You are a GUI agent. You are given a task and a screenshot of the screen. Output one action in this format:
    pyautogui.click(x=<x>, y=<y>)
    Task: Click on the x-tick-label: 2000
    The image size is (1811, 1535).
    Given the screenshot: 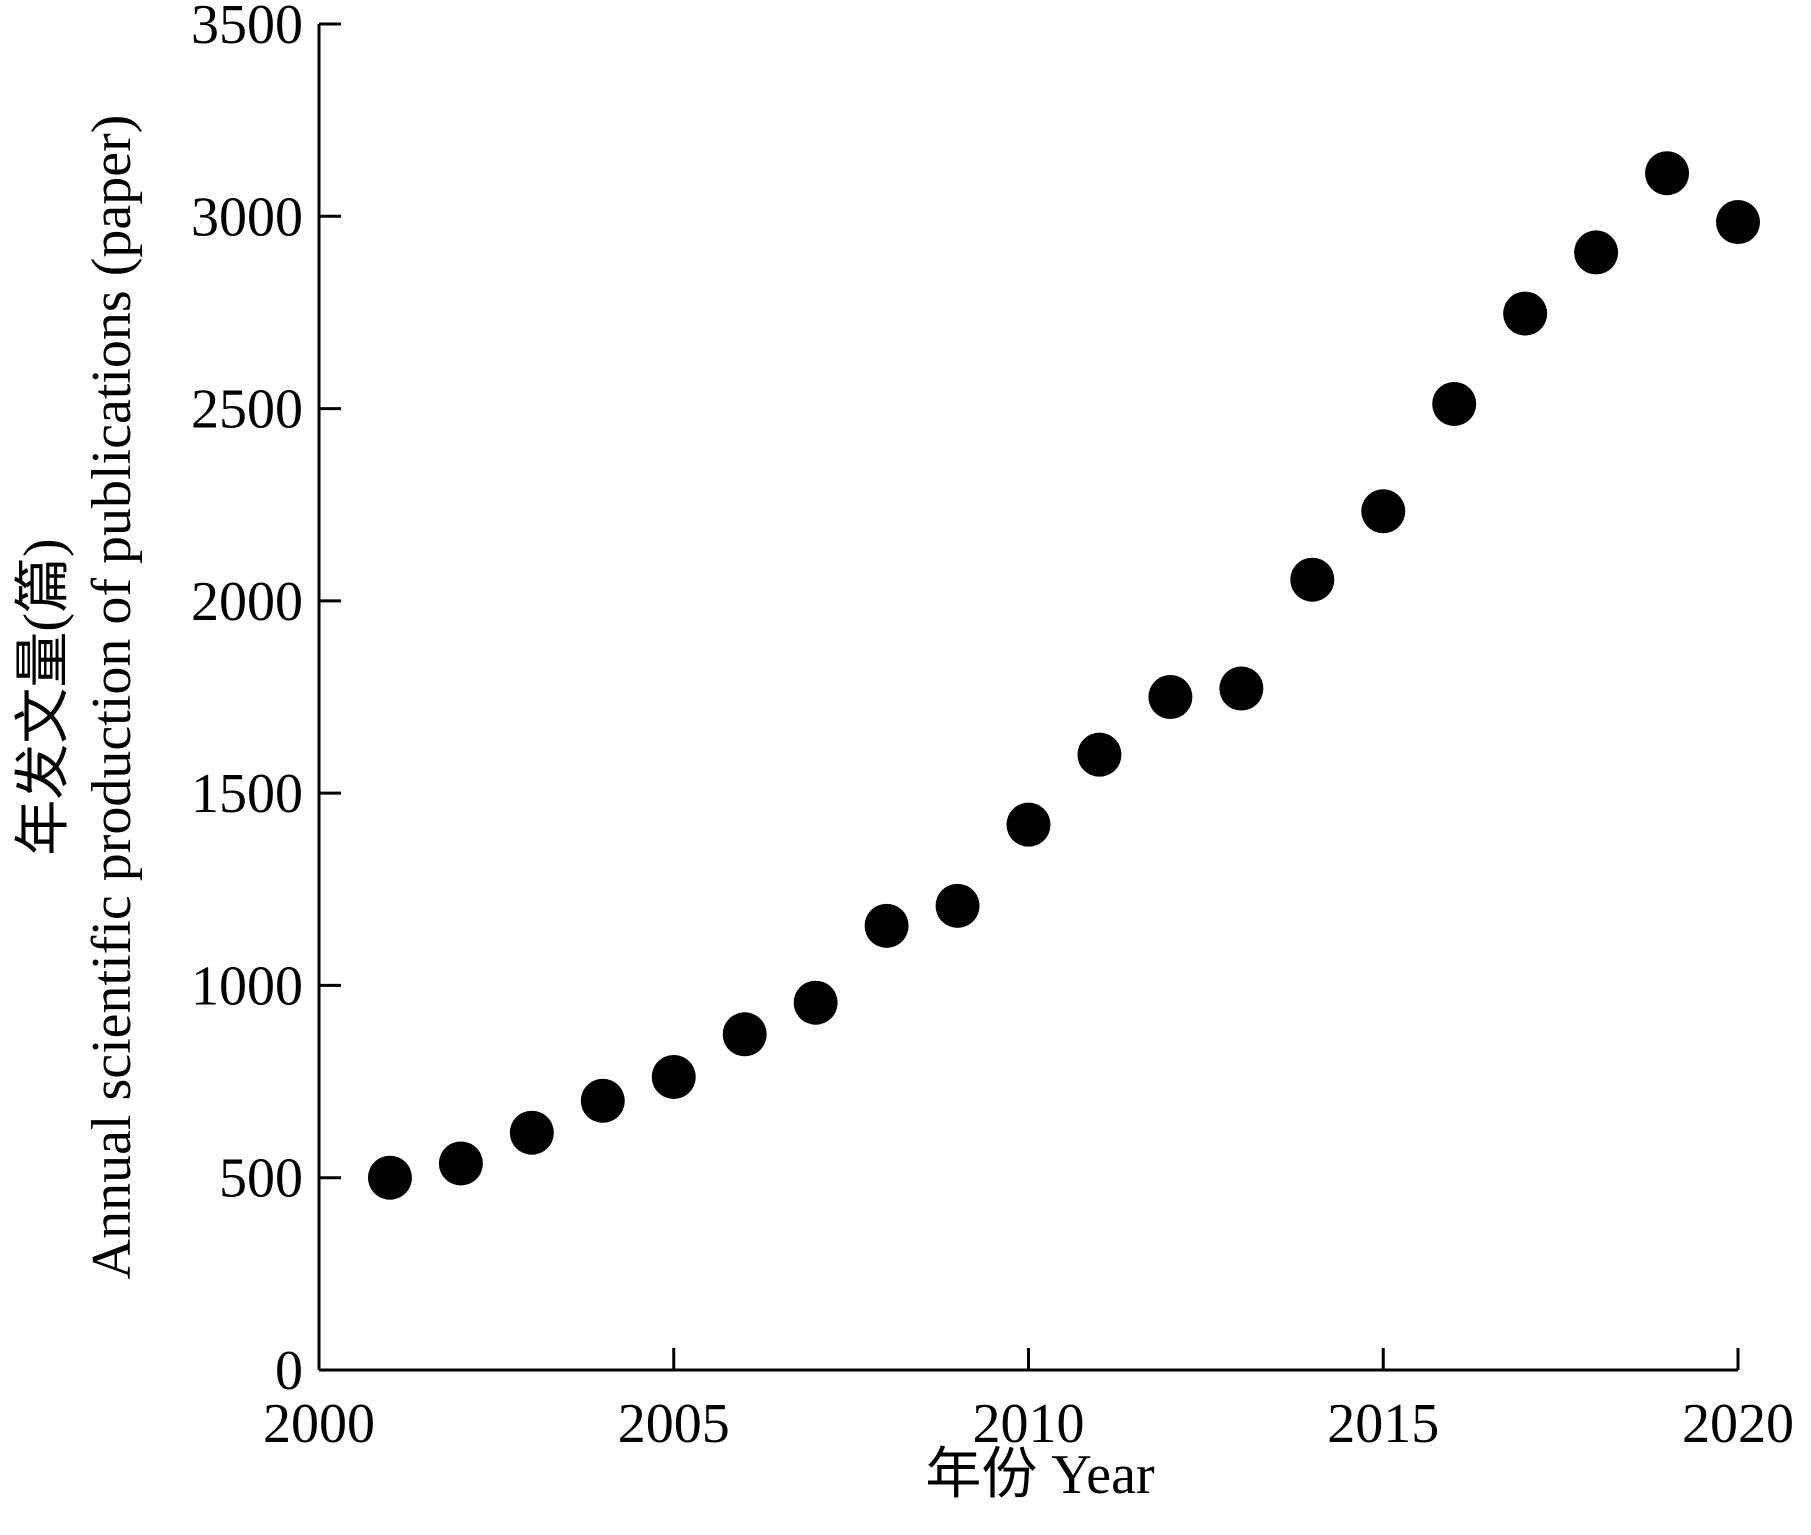 What is the action you would take?
    pyautogui.click(x=319, y=1424)
    